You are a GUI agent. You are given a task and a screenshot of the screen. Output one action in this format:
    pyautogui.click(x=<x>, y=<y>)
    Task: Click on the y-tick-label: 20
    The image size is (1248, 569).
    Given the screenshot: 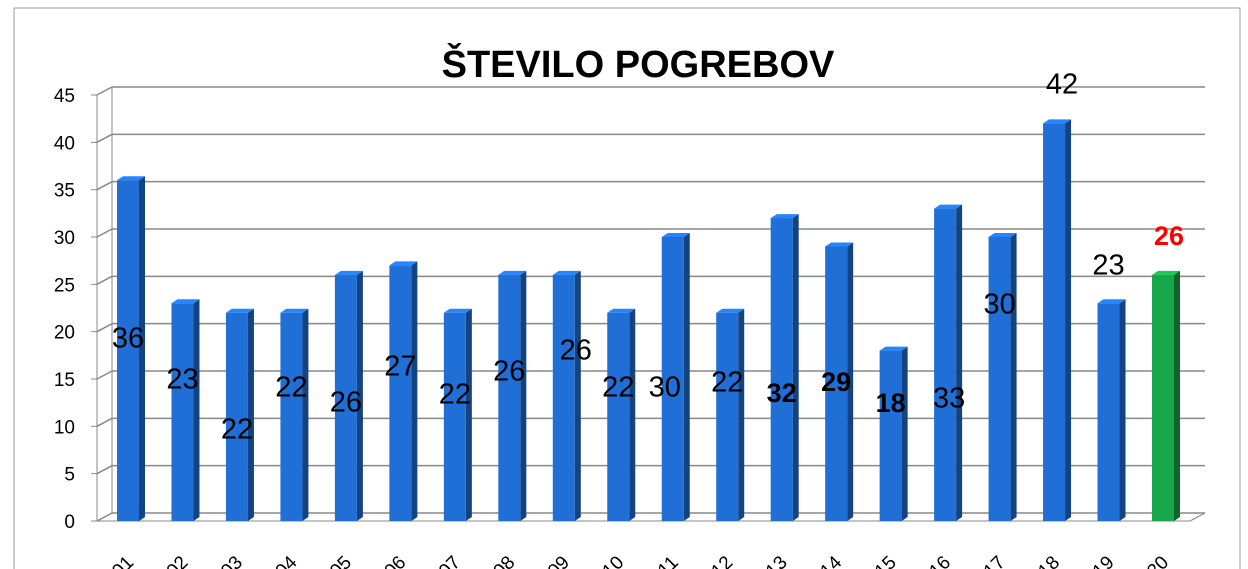 What is the action you would take?
    pyautogui.click(x=64, y=333)
    